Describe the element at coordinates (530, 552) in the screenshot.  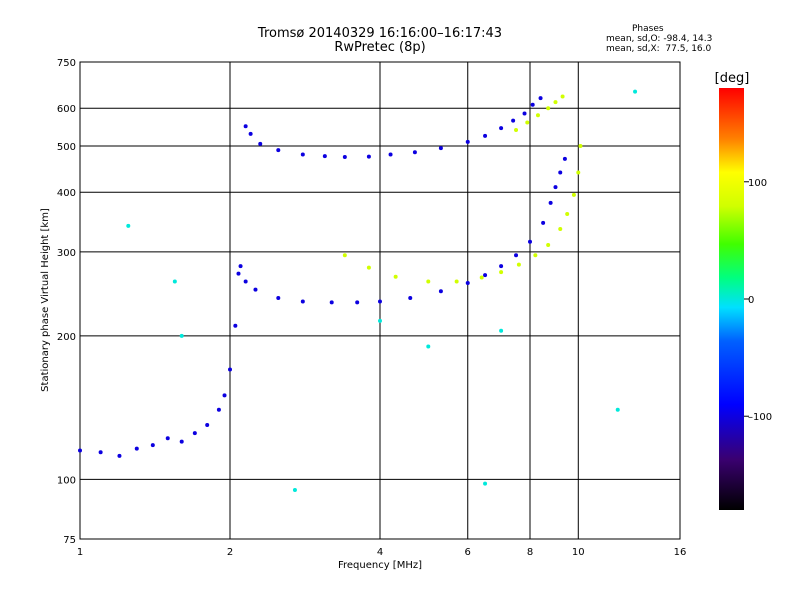
I see `x-tick-label: 8` at that location.